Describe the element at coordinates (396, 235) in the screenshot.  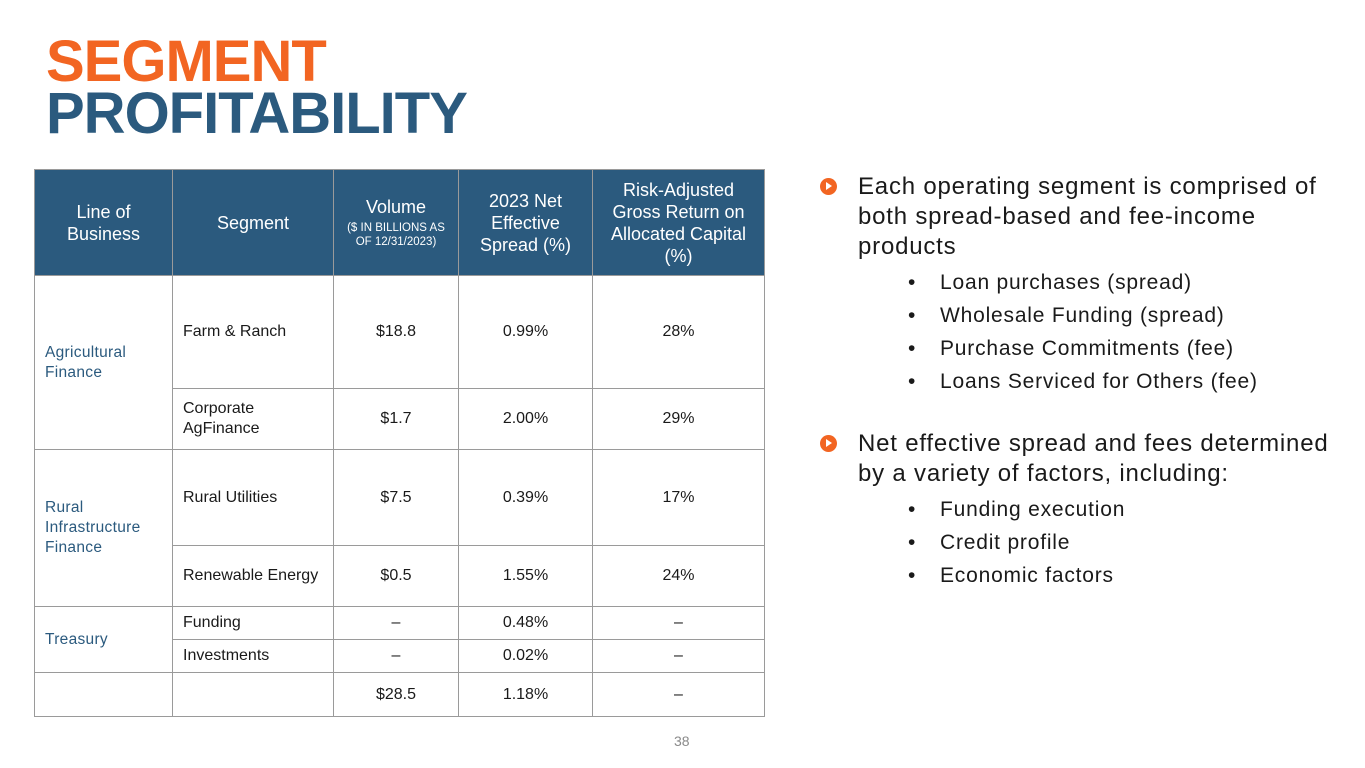
I see `header-volume-sub: ($ IN BILLIONS AS OF 12/31/2023)` at that location.